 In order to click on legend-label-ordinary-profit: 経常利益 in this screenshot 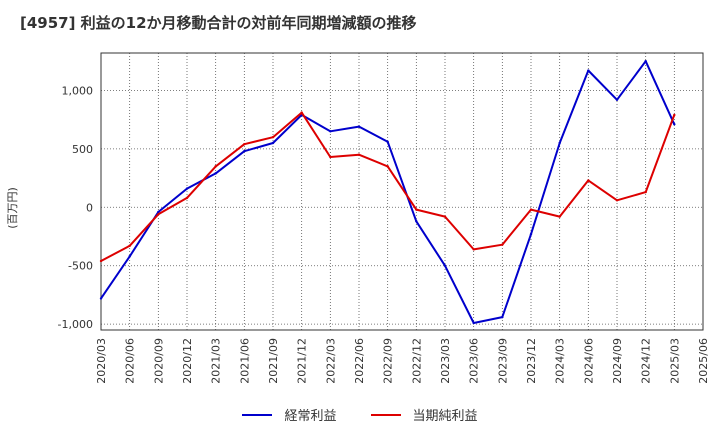, I will do `click(310, 416)`.